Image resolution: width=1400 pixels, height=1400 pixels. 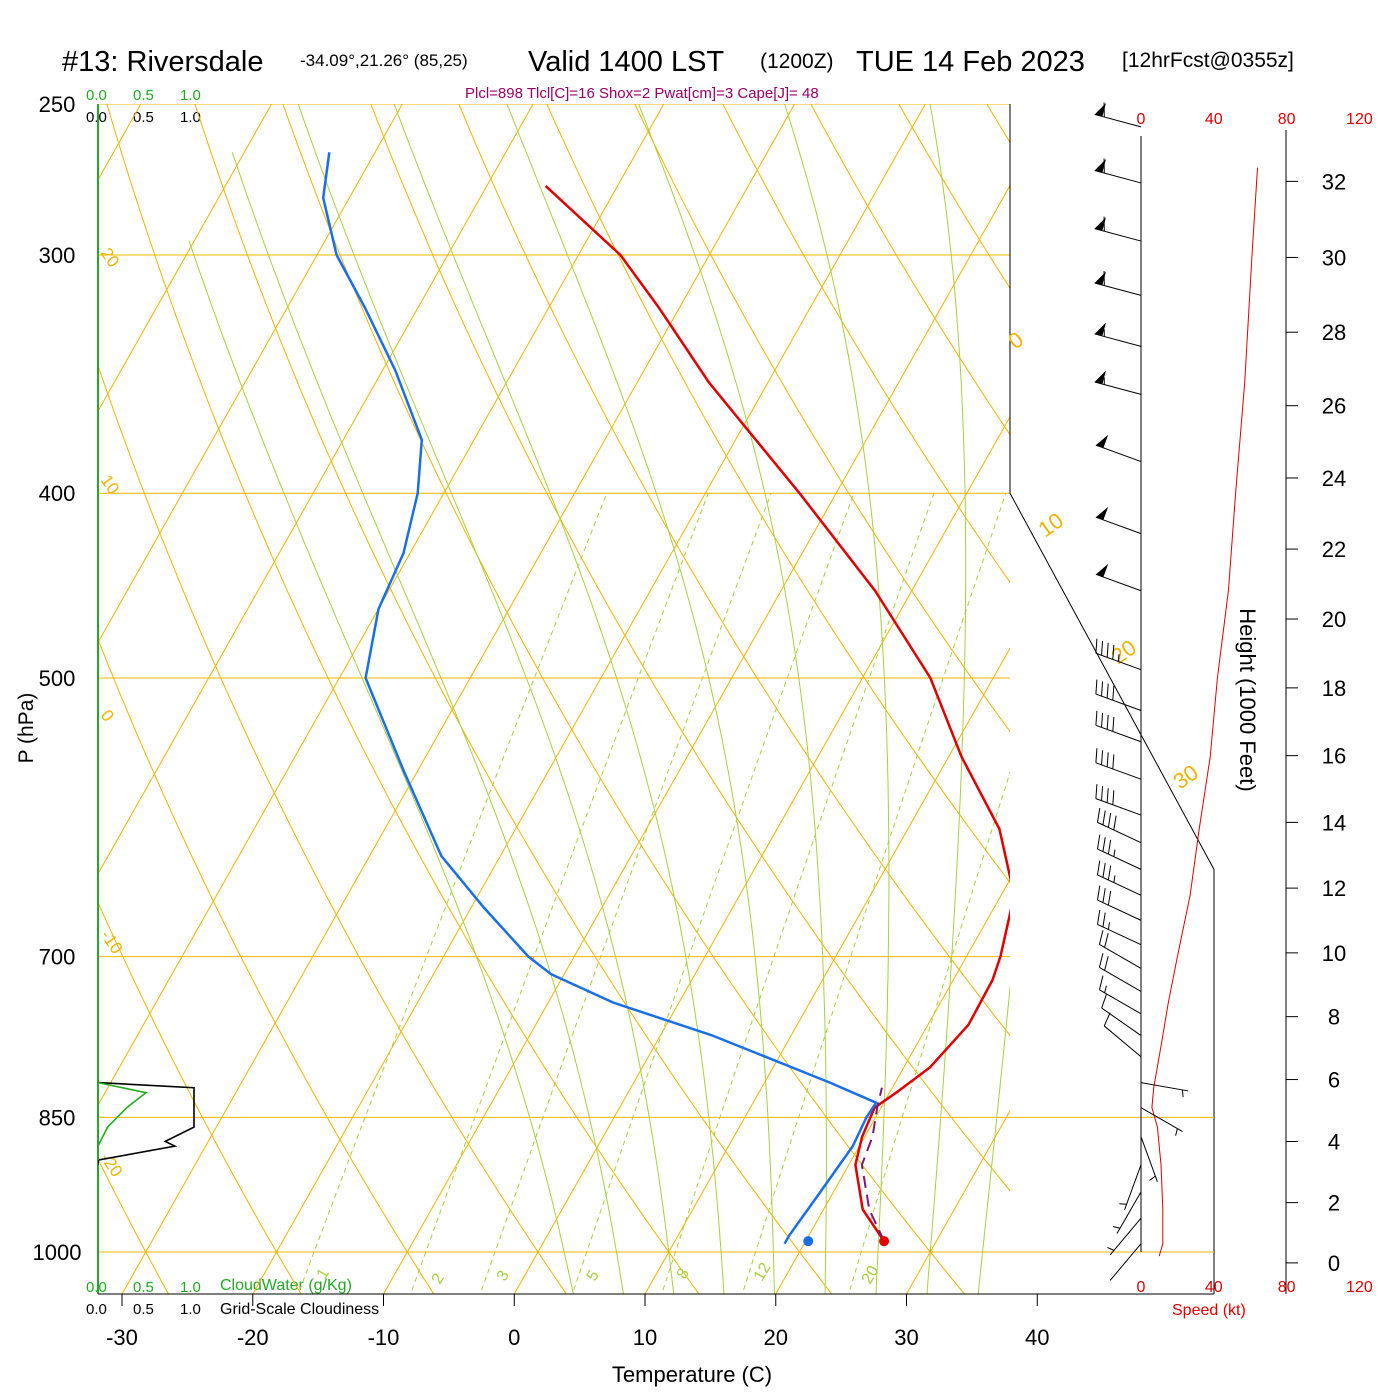 I want to click on cloudwater-label: CloudWater (g/Kg), so click(x=286, y=1285).